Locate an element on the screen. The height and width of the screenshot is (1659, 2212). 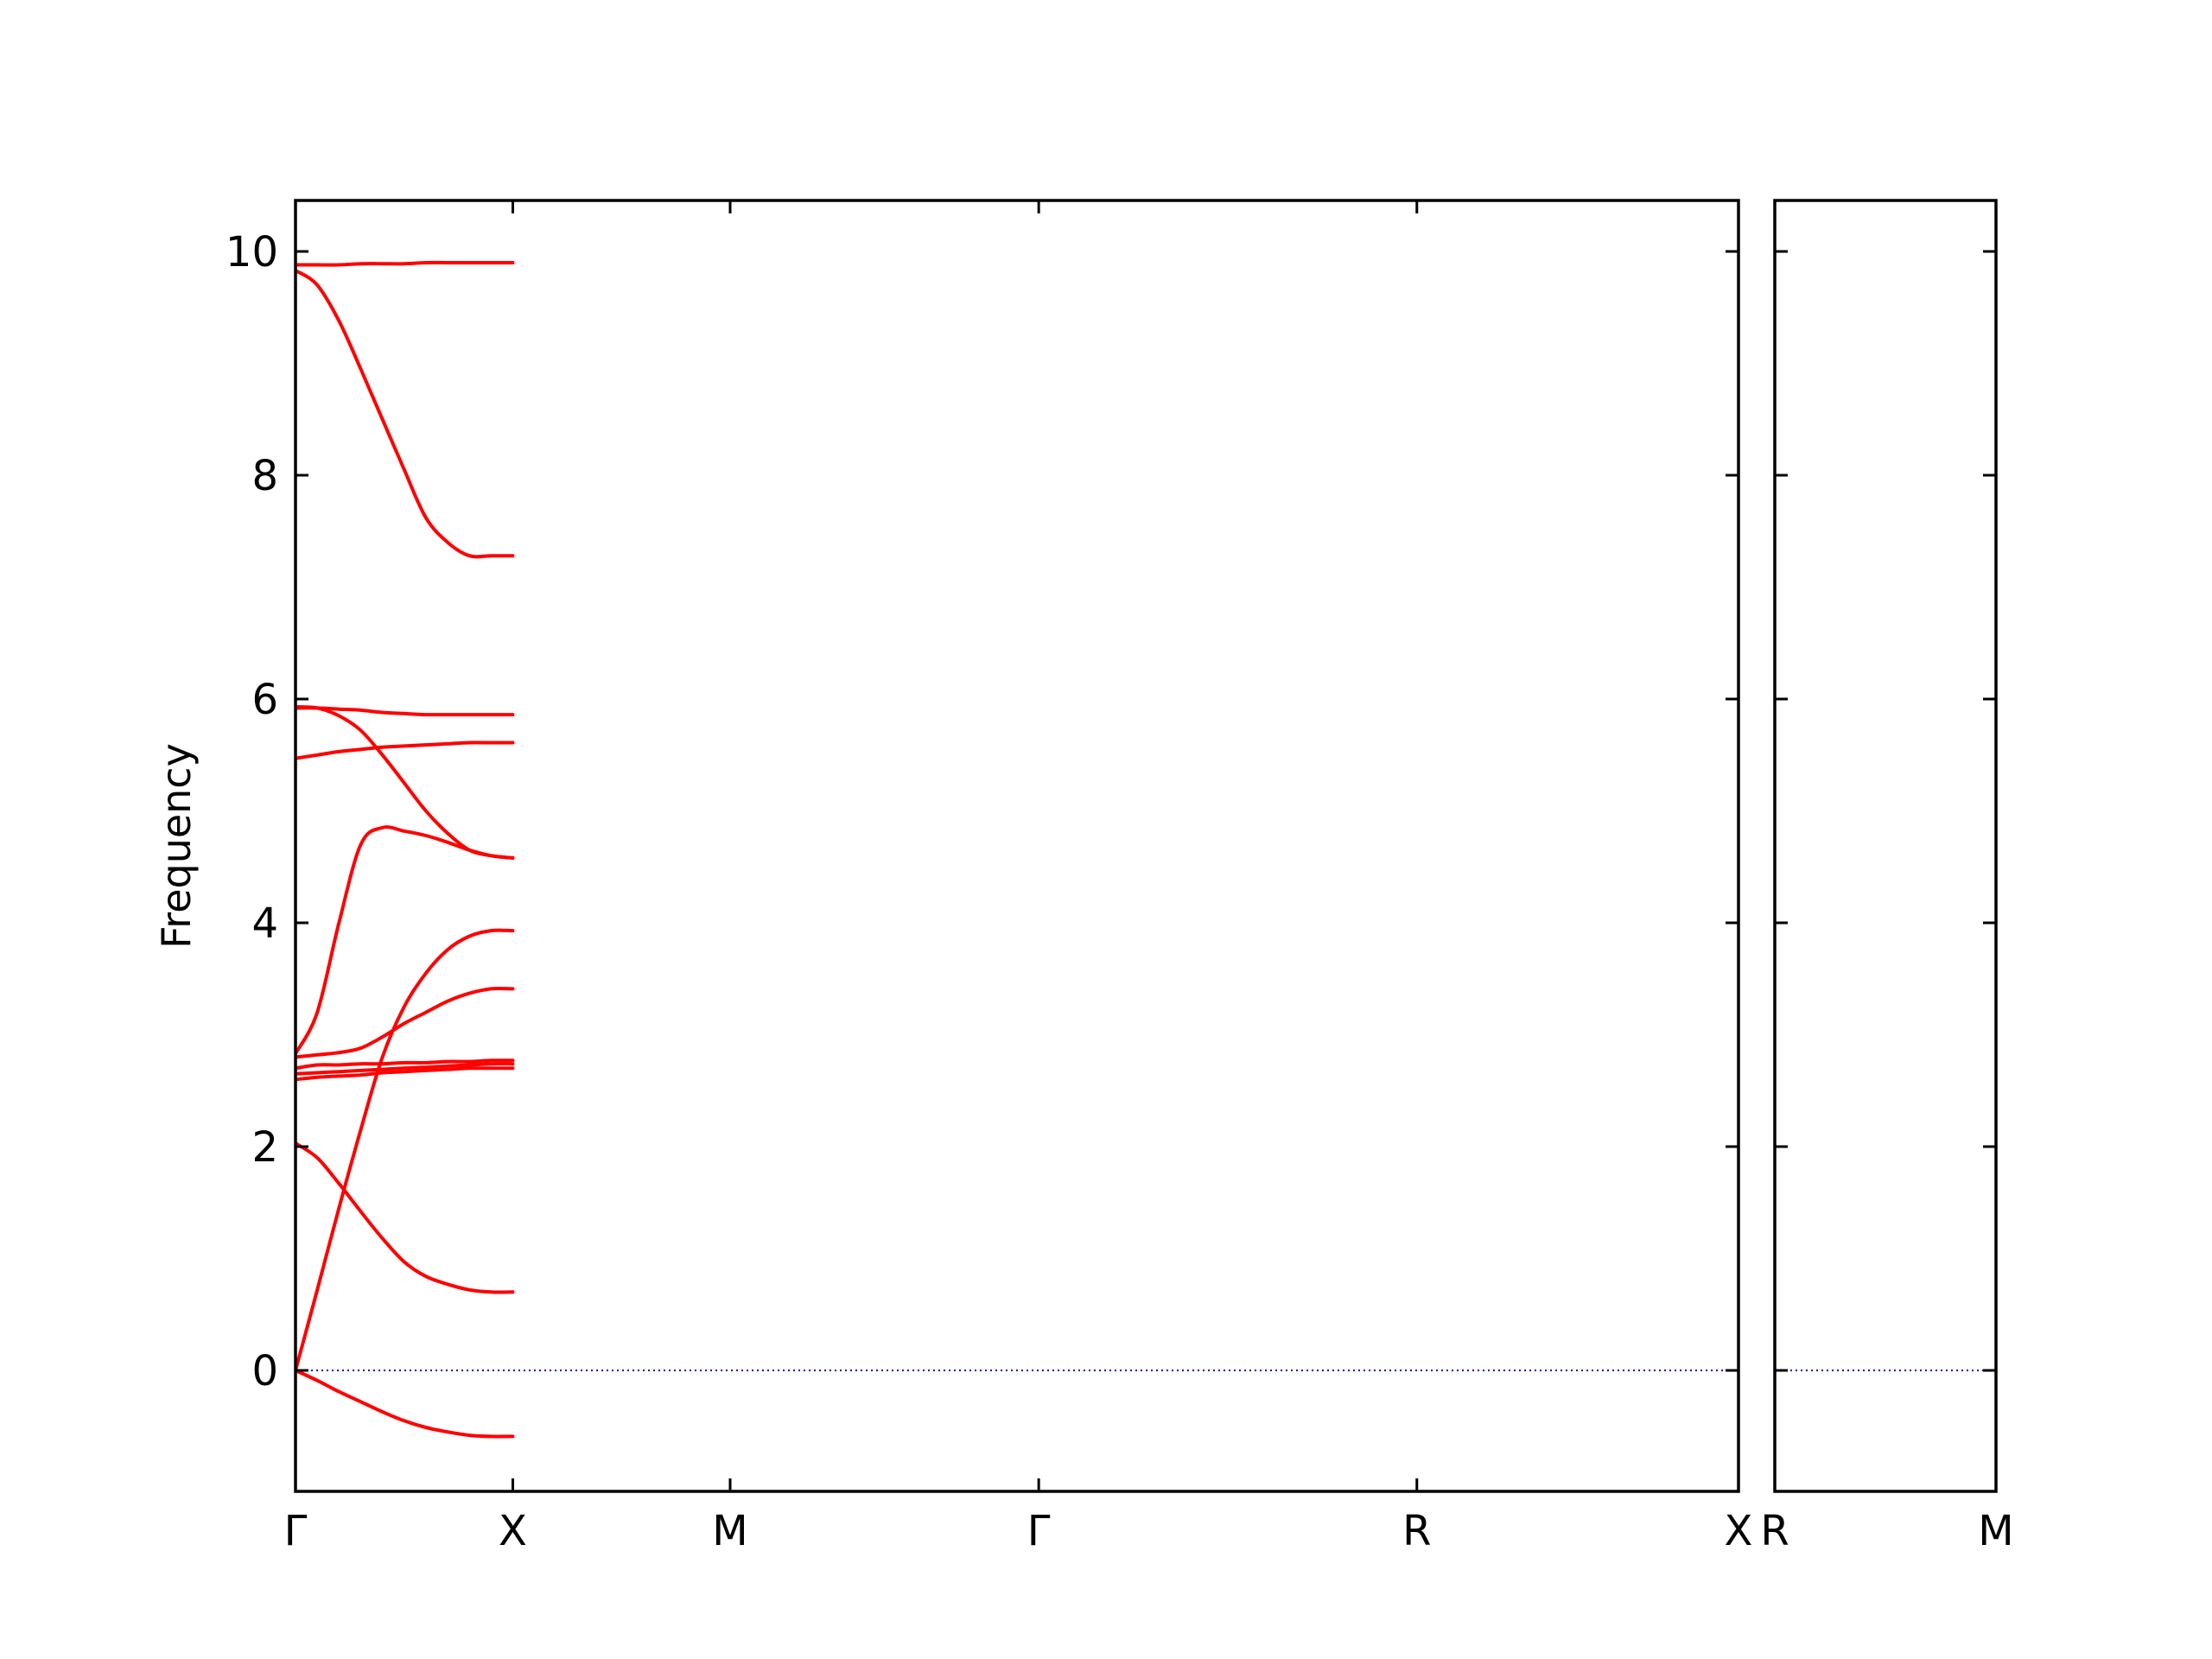
y-tick-label: 0 is located at coordinates (264, 1371).